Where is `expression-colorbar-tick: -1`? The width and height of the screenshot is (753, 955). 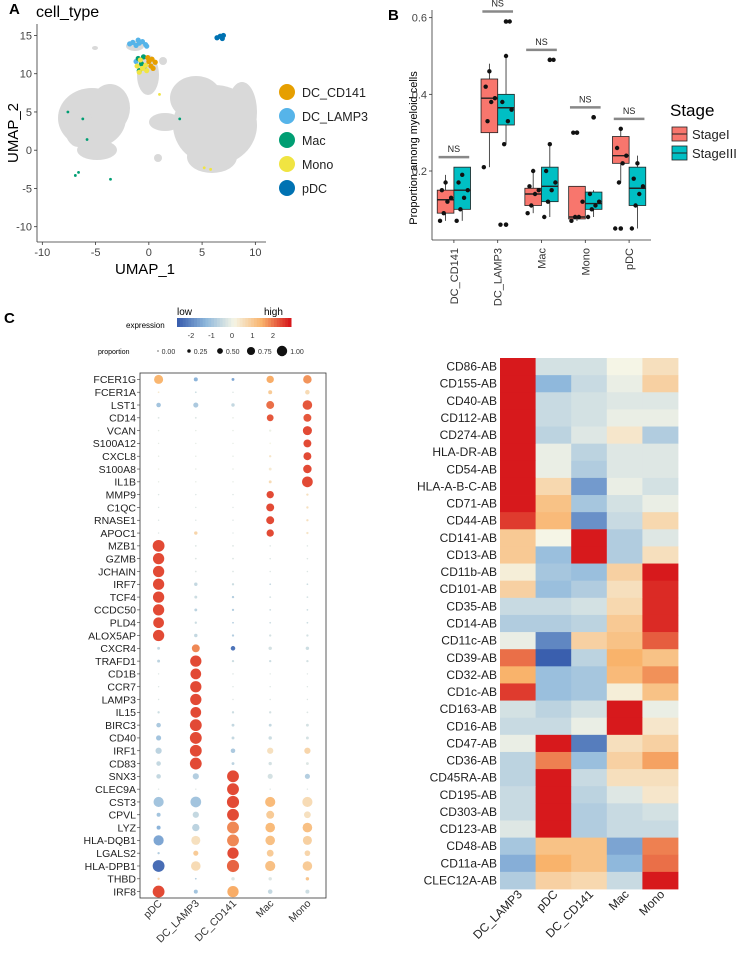
expression-colorbar-tick: -1 is located at coordinates (211, 335).